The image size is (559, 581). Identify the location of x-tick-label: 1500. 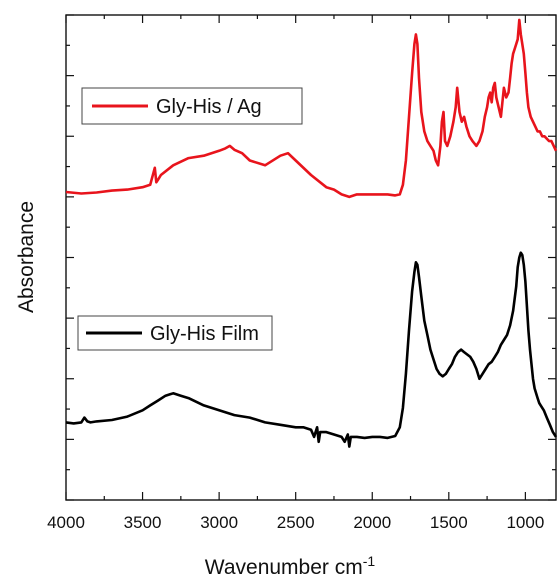
(449, 522).